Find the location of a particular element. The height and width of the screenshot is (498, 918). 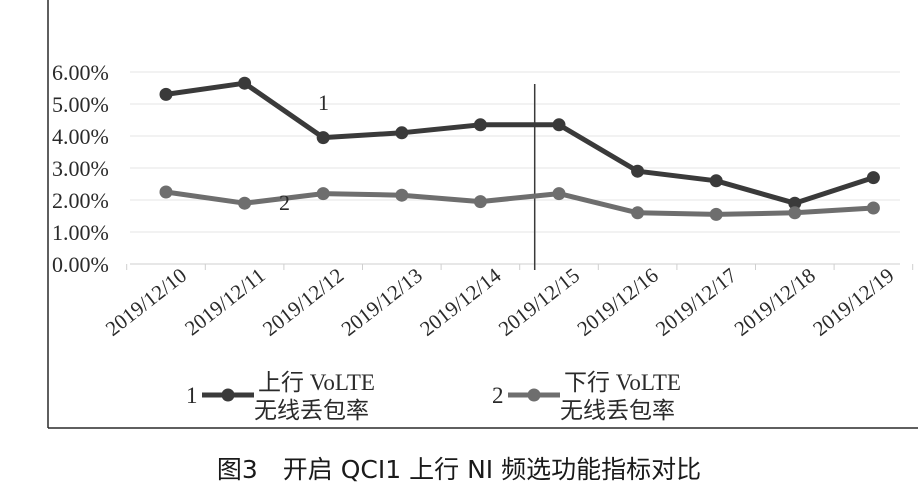

y-tick-label: 4.00% is located at coordinates (80, 136).